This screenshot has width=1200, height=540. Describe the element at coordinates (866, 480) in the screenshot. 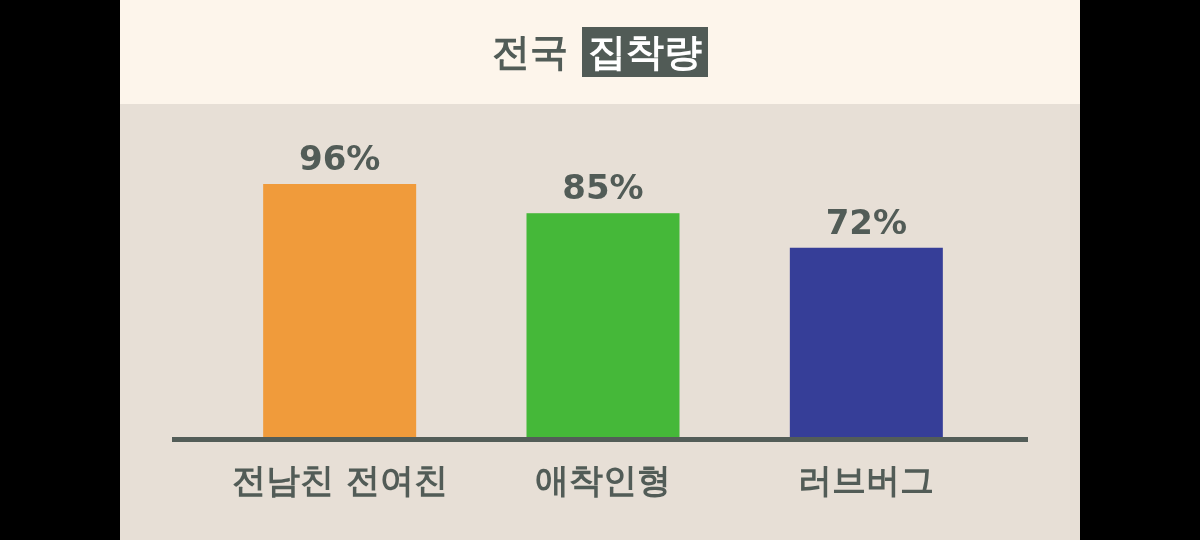

I see `x-tick-label: 러브버그` at that location.